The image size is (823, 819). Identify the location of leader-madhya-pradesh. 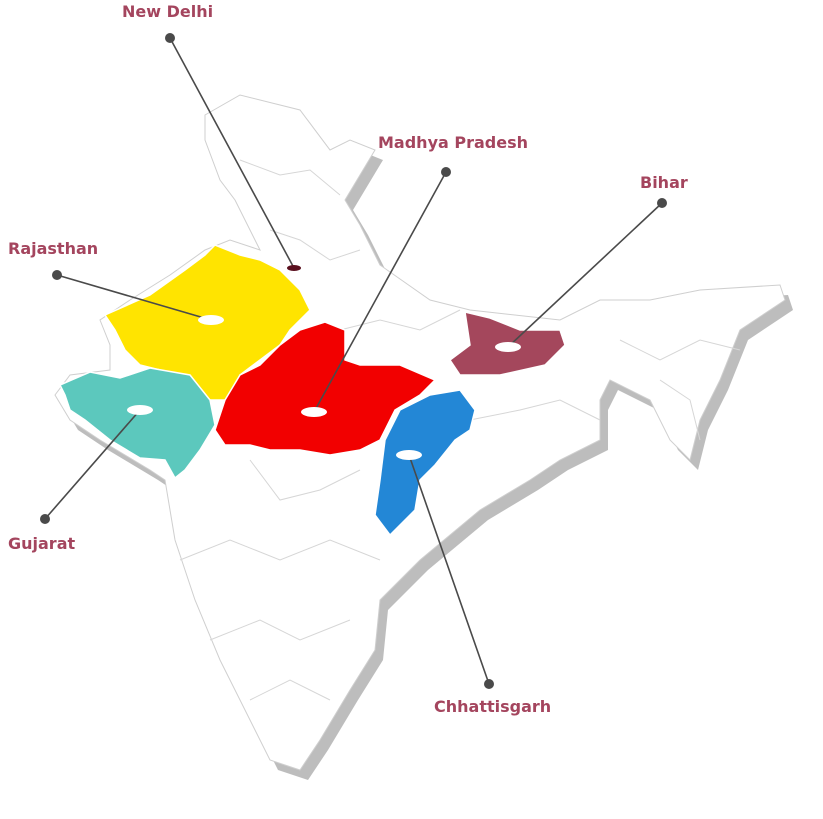
(380, 292).